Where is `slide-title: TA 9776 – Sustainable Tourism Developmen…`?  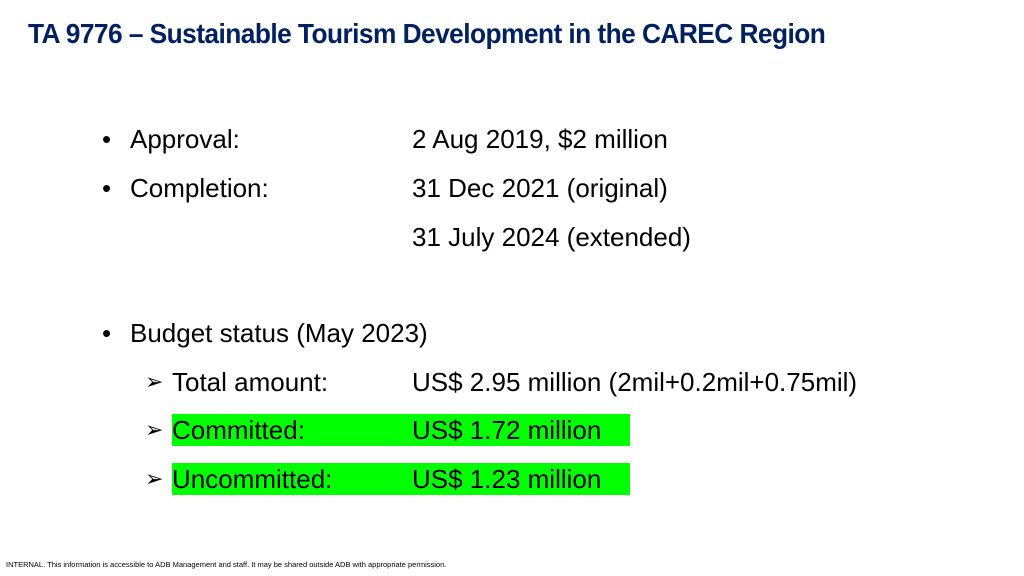 slide-title: TA 9776 – Sustainable Tourism Developmen… is located at coordinates (427, 33).